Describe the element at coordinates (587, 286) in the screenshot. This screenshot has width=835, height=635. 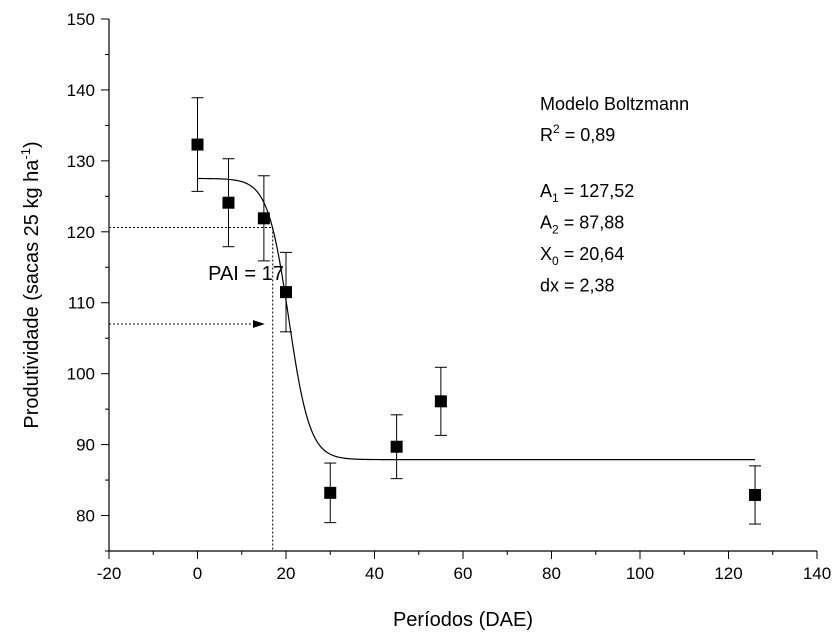
I see `fit-text: = 2,38` at that location.